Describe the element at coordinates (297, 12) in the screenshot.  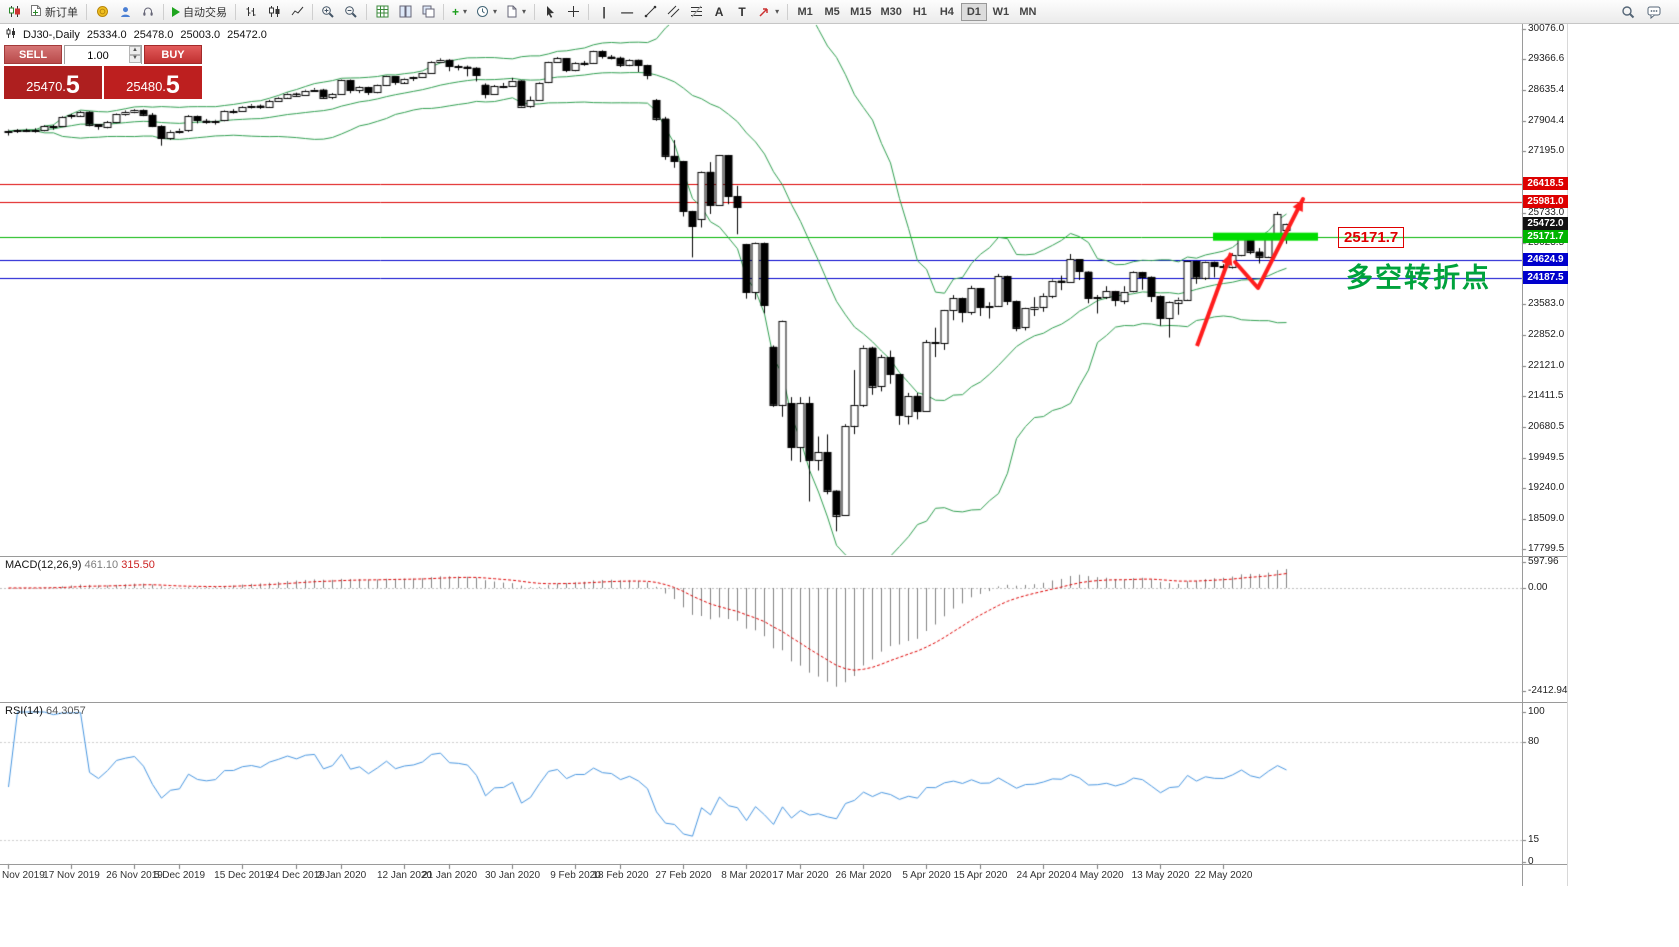
I see `line-chart-button` at that location.